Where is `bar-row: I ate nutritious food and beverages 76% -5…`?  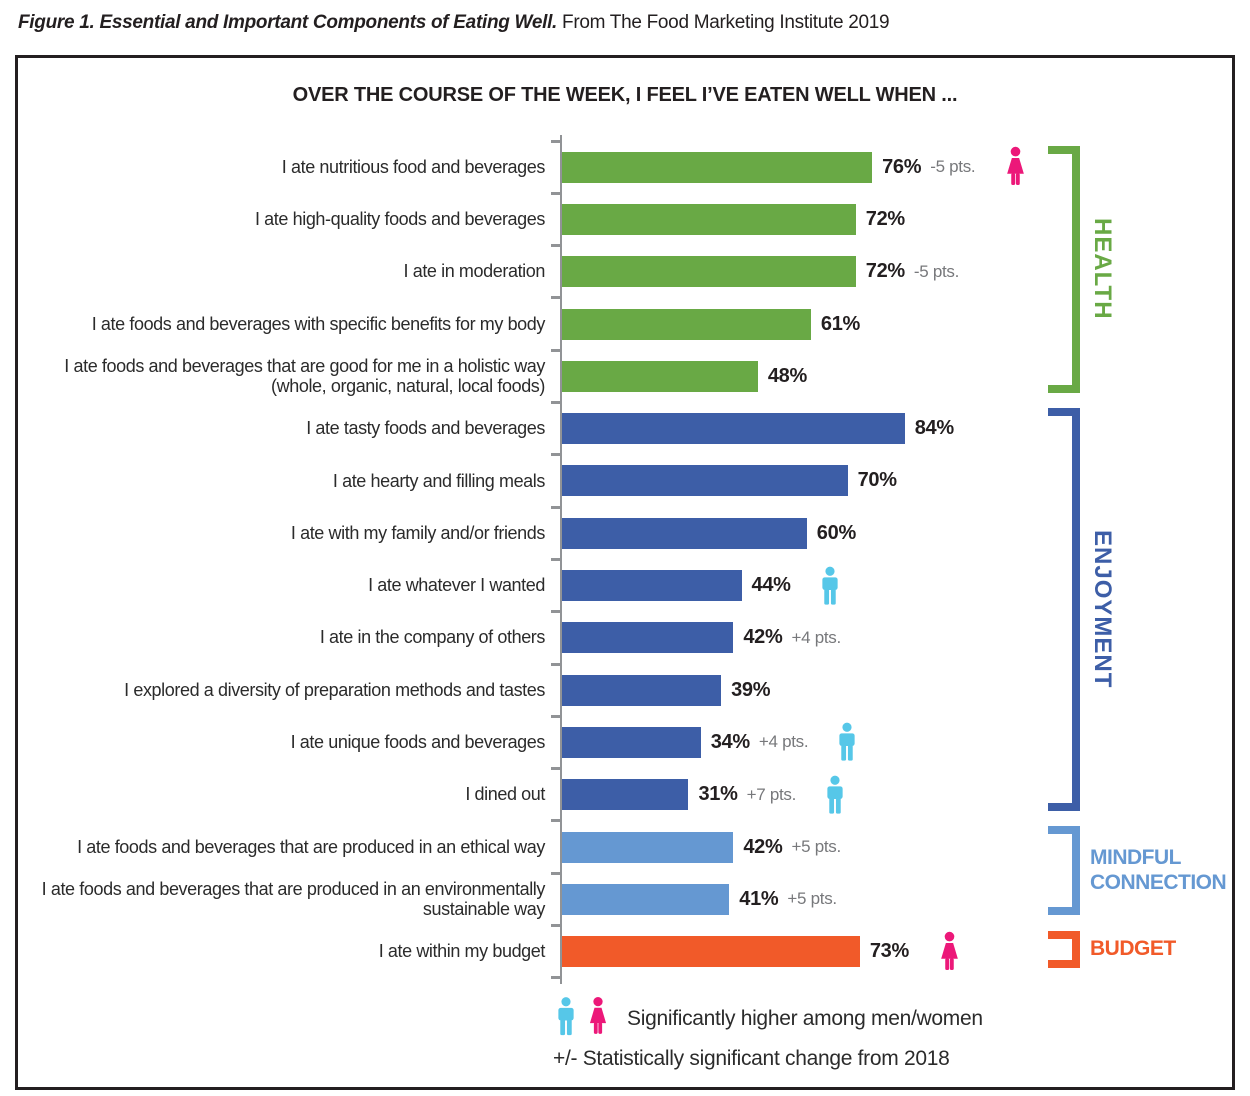 bar-row: I ate nutritious food and beverages 76% -5… is located at coordinates (625, 167).